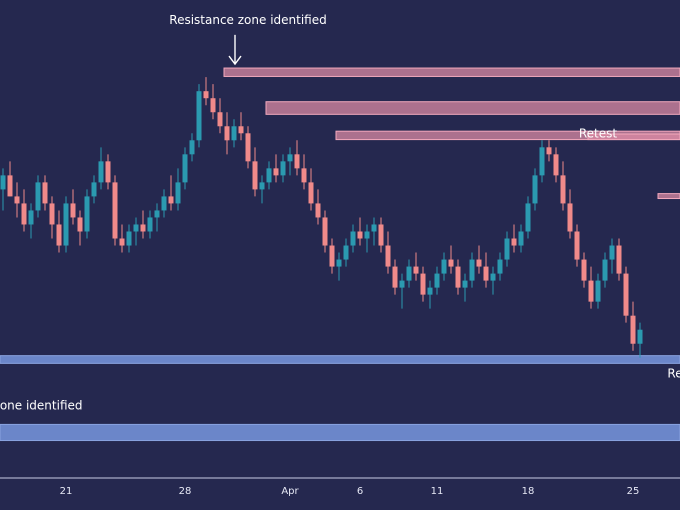  What do you see at coordinates (633, 491) in the screenshot?
I see `x-tick-label-6: 25` at bounding box center [633, 491].